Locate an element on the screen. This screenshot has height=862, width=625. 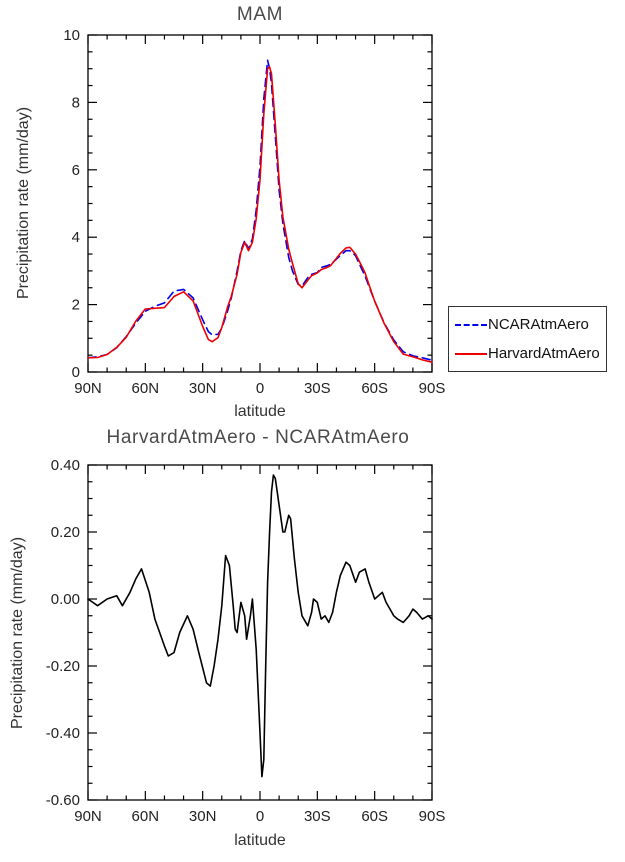
y-tick-label: 0.40 is located at coordinates (65, 465).